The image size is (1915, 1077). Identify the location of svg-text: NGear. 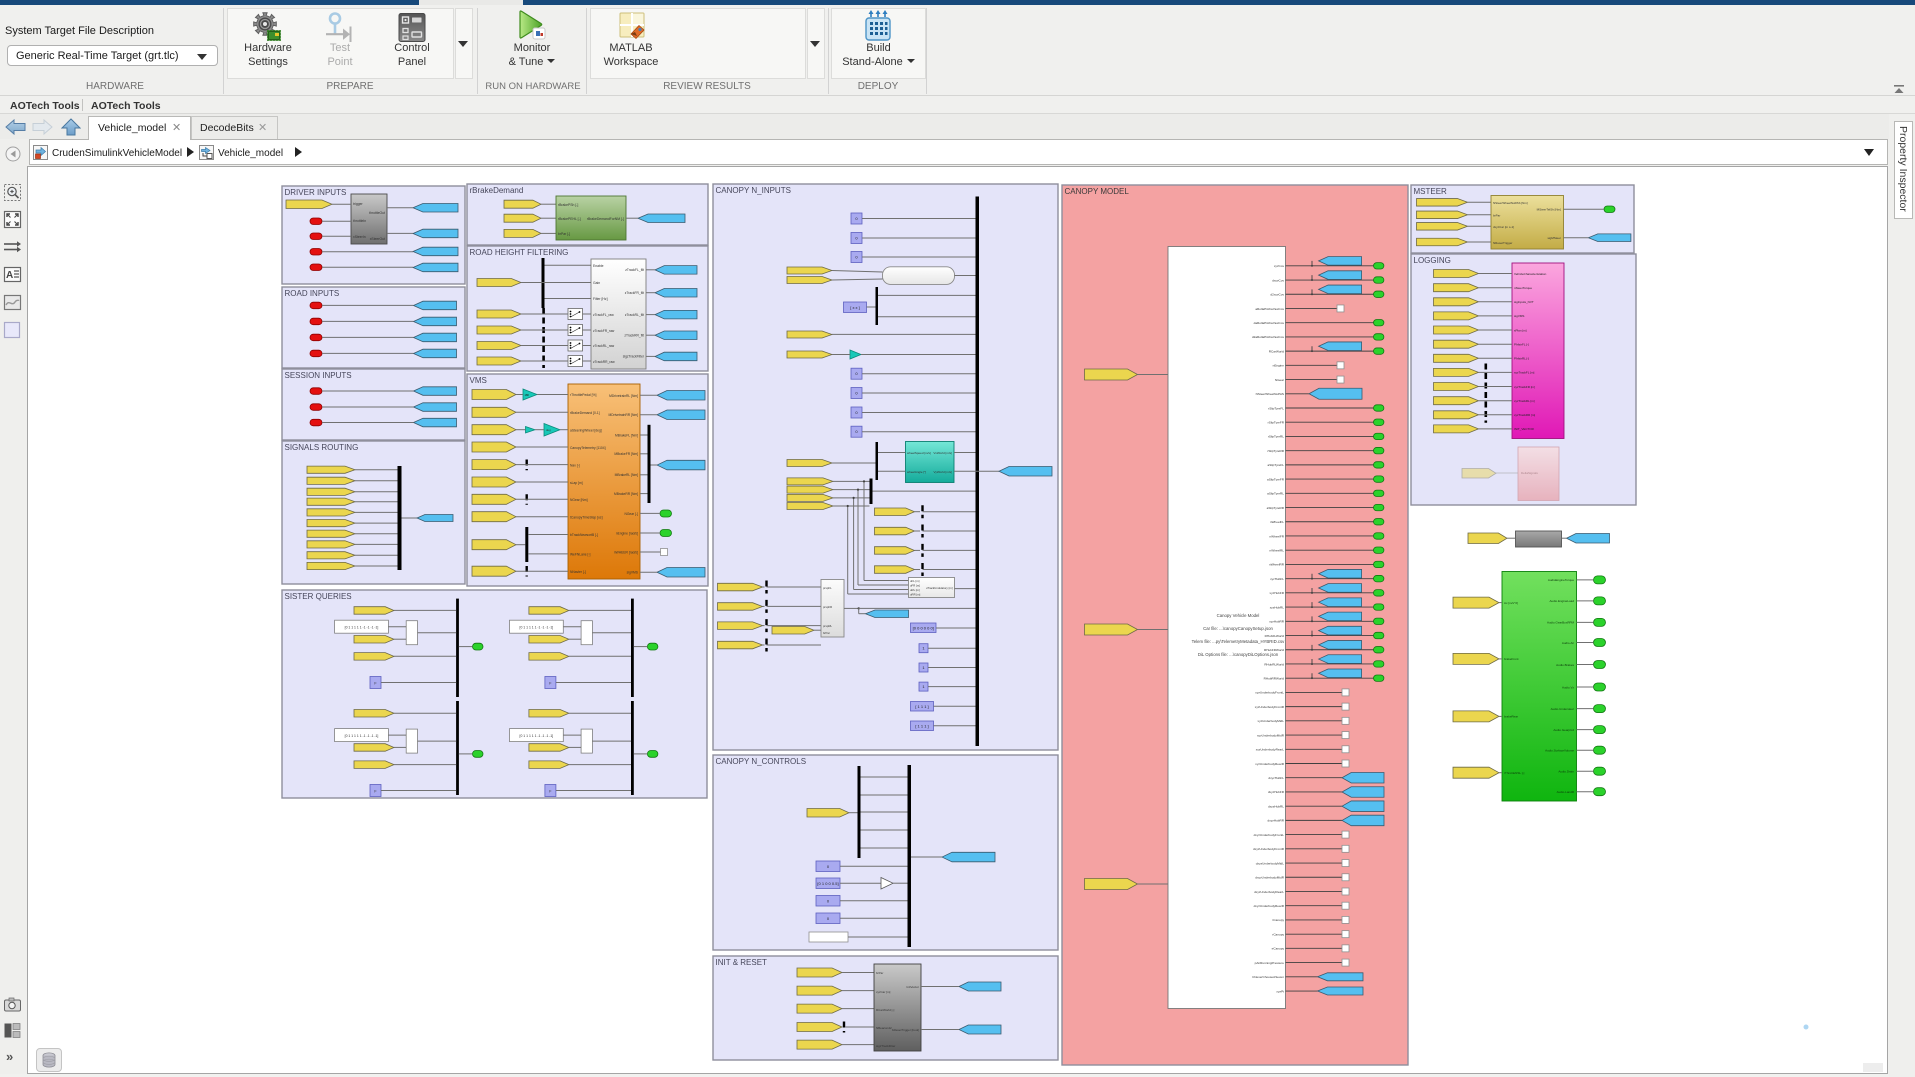
(1279, 380).